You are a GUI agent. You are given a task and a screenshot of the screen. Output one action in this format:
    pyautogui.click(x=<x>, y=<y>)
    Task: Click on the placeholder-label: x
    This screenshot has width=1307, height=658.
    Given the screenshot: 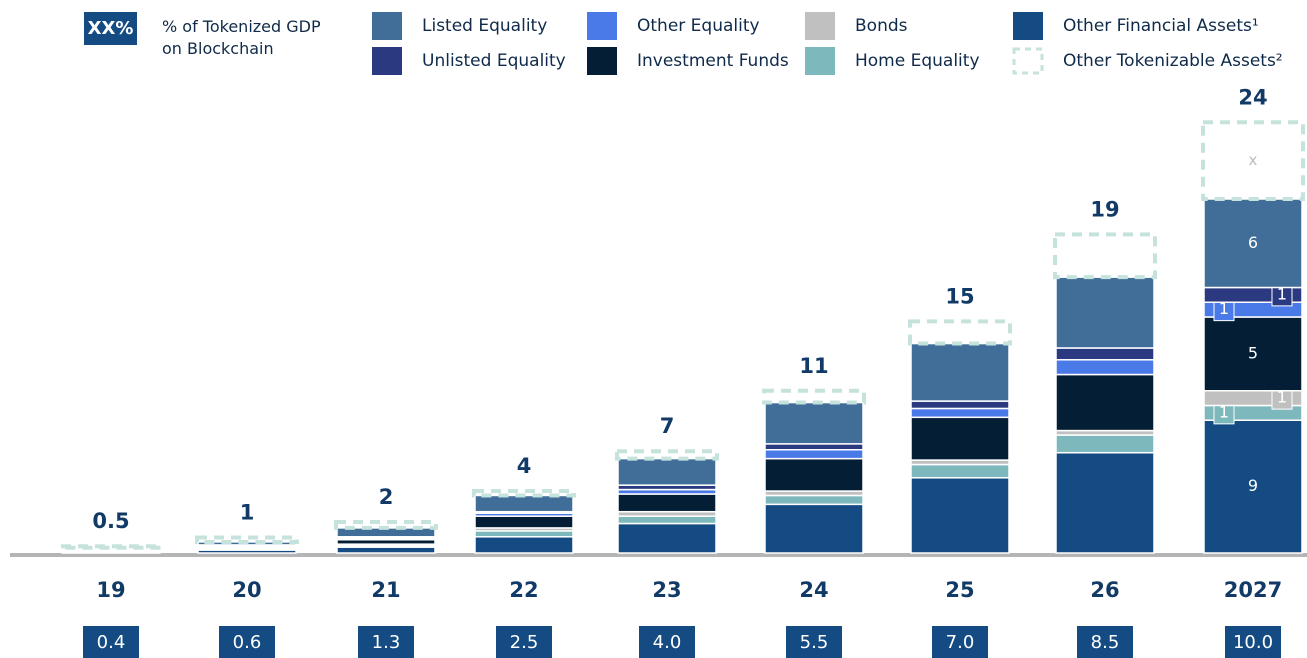 What is the action you would take?
    pyautogui.click(x=1253, y=160)
    